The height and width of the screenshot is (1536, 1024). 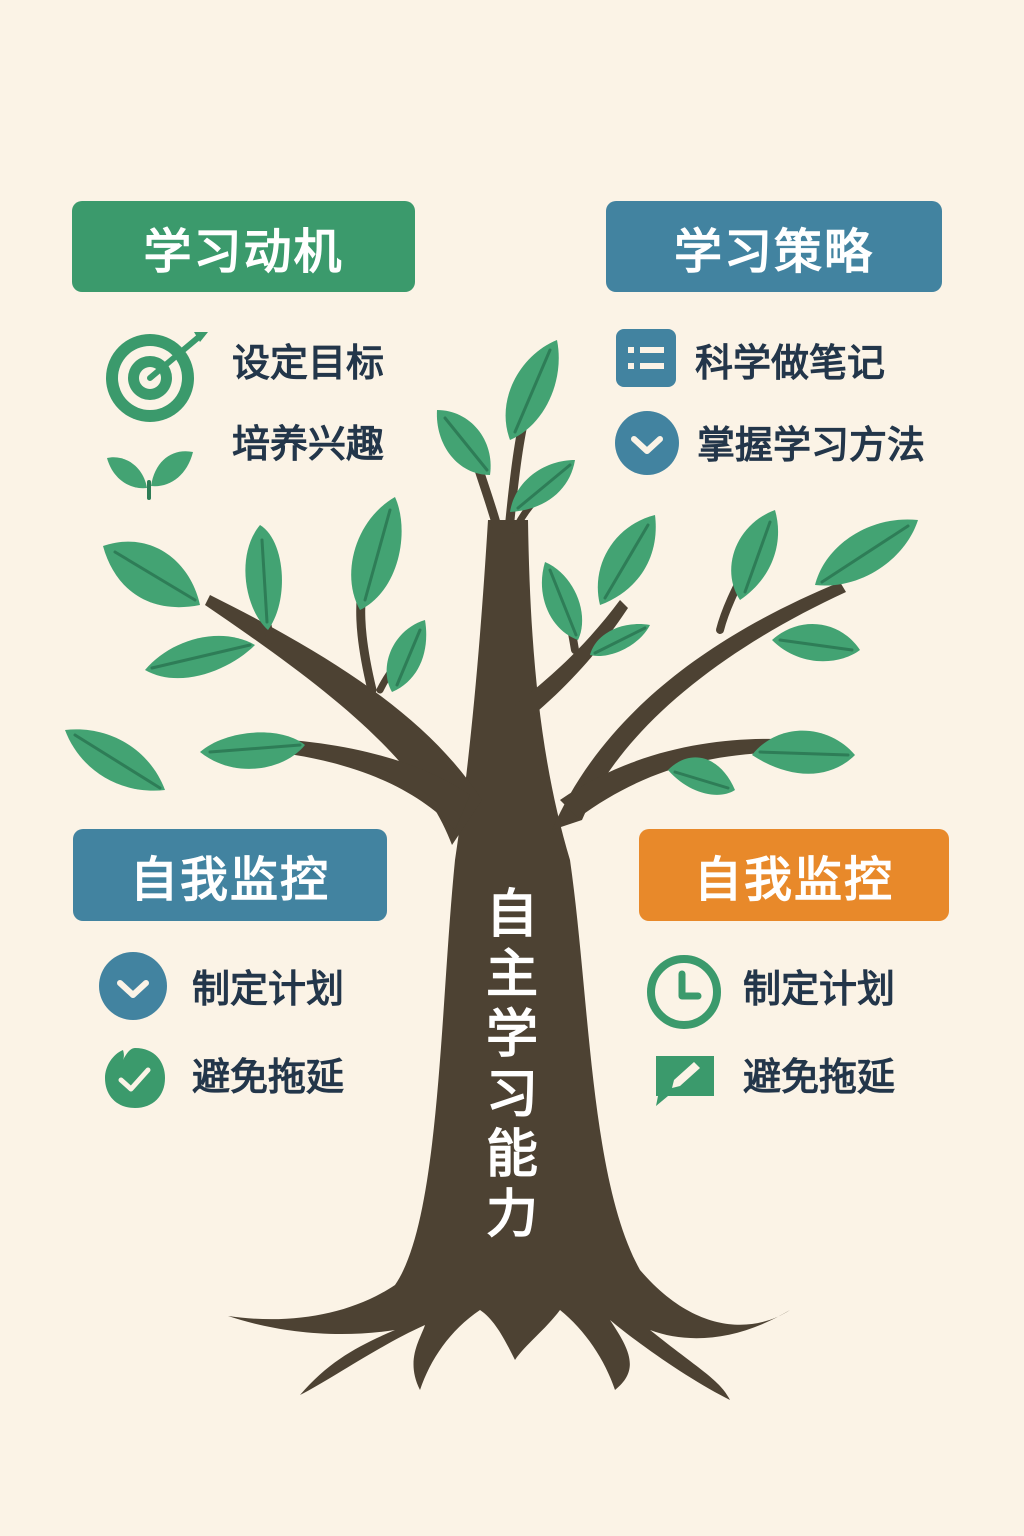 What do you see at coordinates (684, 992) in the screenshot?
I see `clock-icon` at bounding box center [684, 992].